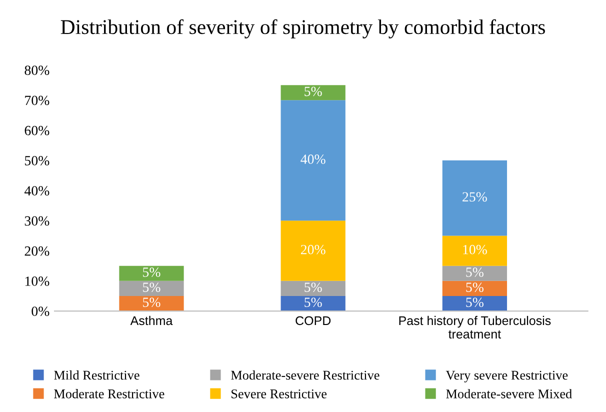 The image size is (606, 412). Describe the element at coordinates (41, 311) in the screenshot. I see `y-tick-label: 0%` at that location.